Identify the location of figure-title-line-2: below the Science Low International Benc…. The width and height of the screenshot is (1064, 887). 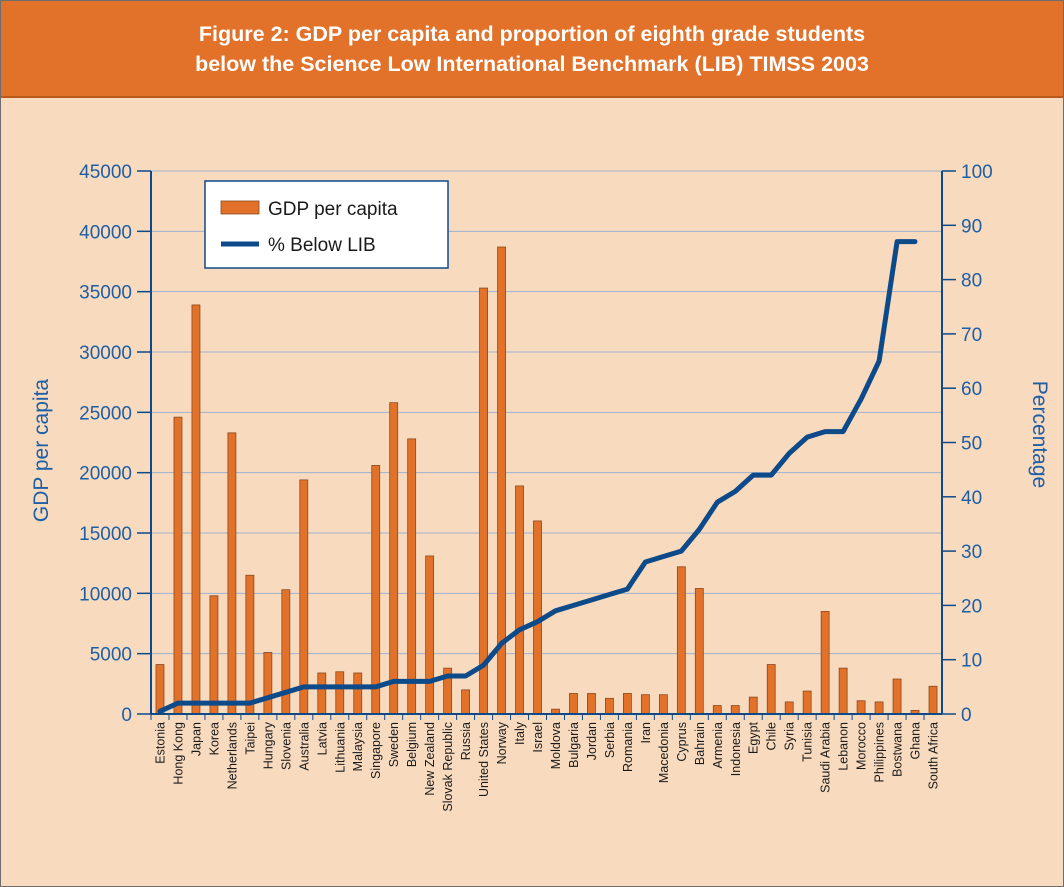
(532, 63).